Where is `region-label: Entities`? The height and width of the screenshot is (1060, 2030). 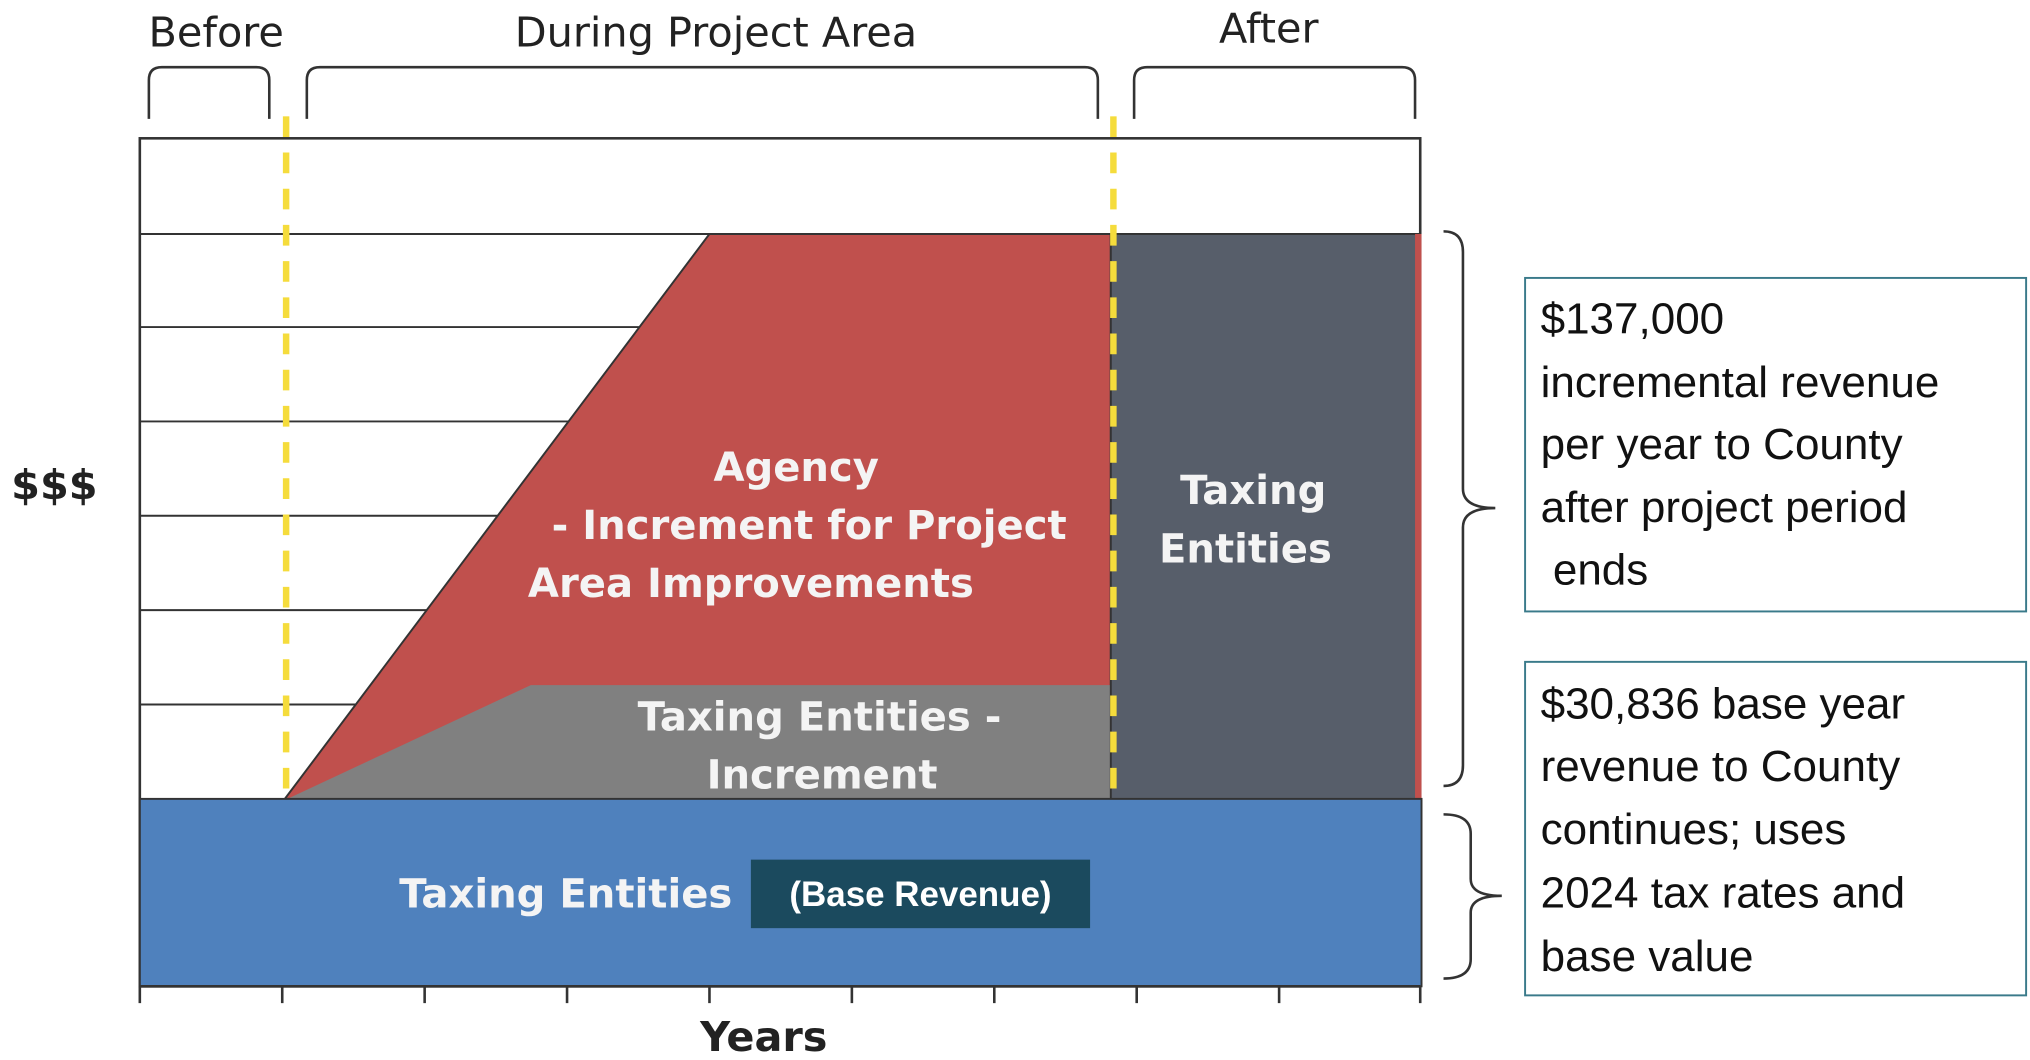 region-label: Entities is located at coordinates (1245, 549).